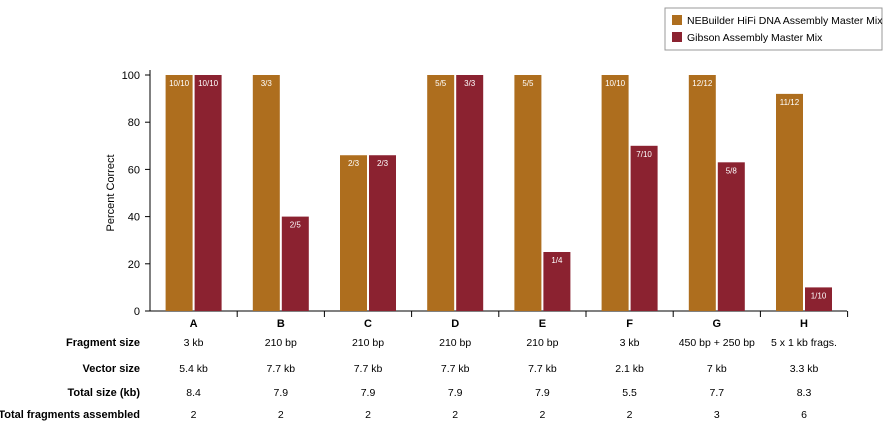  Describe the element at coordinates (755, 38) in the screenshot. I see `legend-label: Gibson Assembly Master Mix` at that location.